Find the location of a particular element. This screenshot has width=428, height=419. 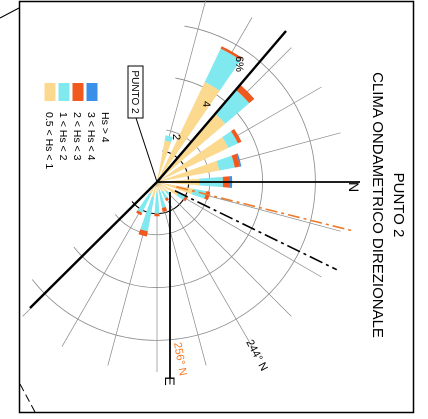

chart-subtitle: CLIMA ONDAMETRICO DIREZIONALE is located at coordinates (377, 205).